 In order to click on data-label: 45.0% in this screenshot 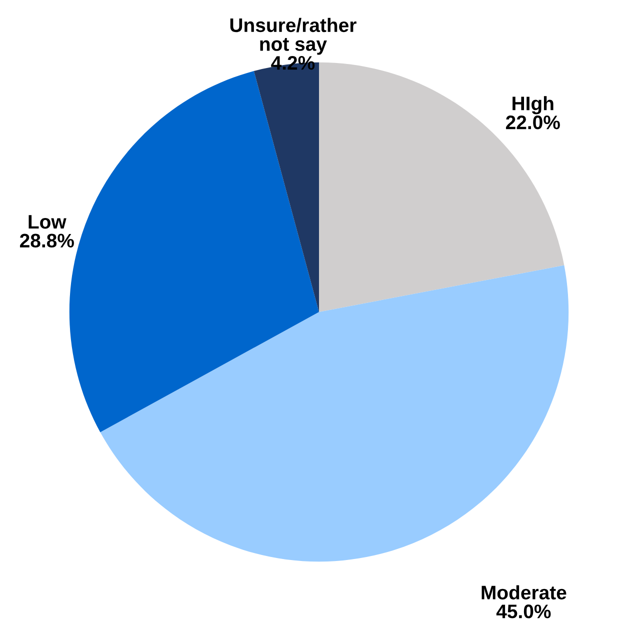, I will do `click(523, 611)`.